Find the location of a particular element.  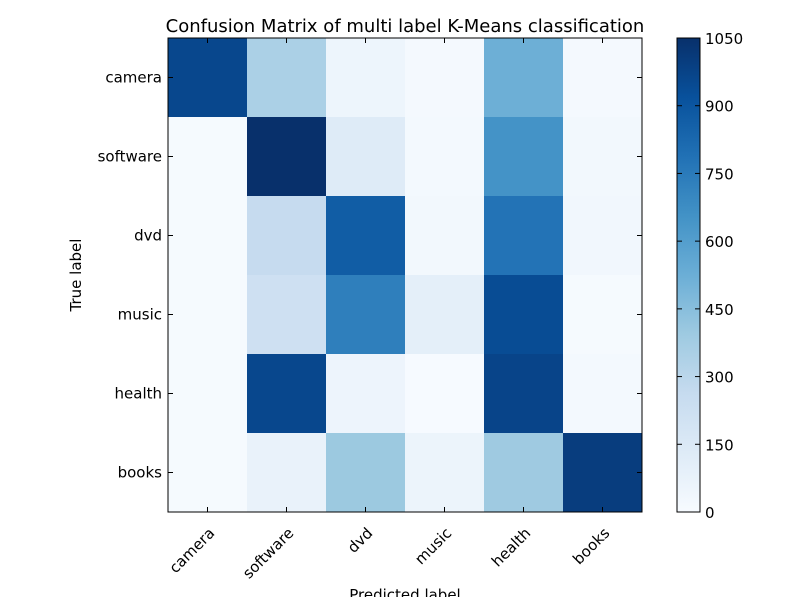

heatmap-cell-health-health is located at coordinates (524, 394).